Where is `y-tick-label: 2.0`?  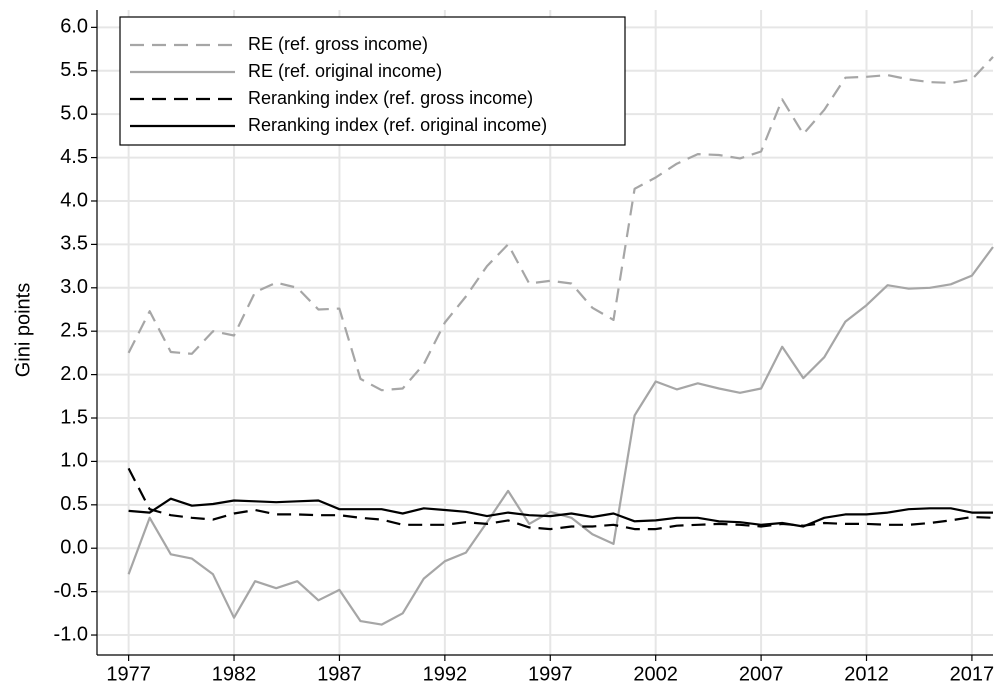
y-tick-label: 2.0 is located at coordinates (74, 374).